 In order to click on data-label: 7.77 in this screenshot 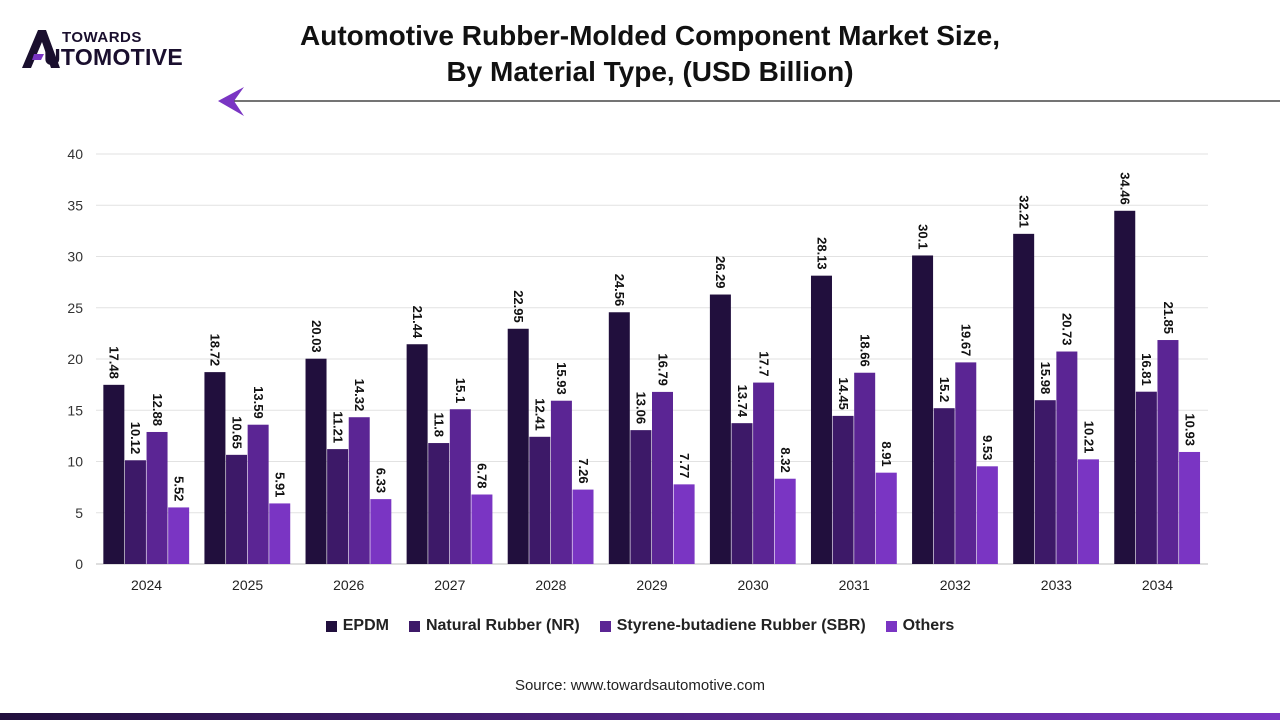, I will do `click(684, 465)`.